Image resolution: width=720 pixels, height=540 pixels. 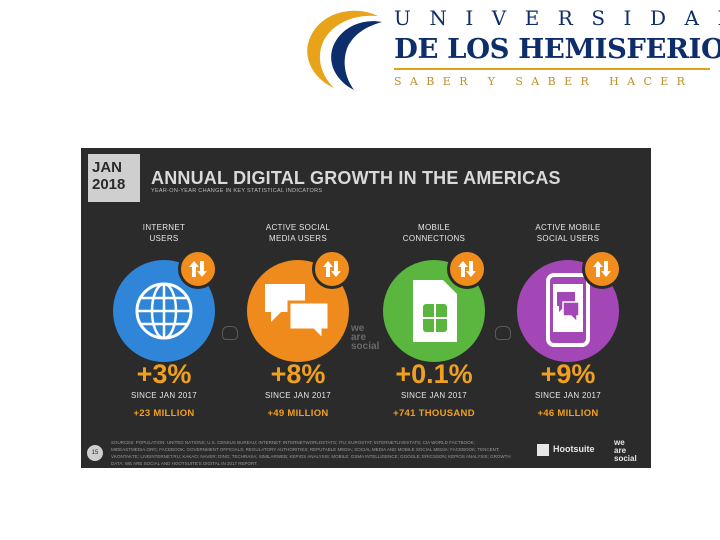 What do you see at coordinates (434, 374) in the screenshot?
I see `change-mobile: +0.1%` at bounding box center [434, 374].